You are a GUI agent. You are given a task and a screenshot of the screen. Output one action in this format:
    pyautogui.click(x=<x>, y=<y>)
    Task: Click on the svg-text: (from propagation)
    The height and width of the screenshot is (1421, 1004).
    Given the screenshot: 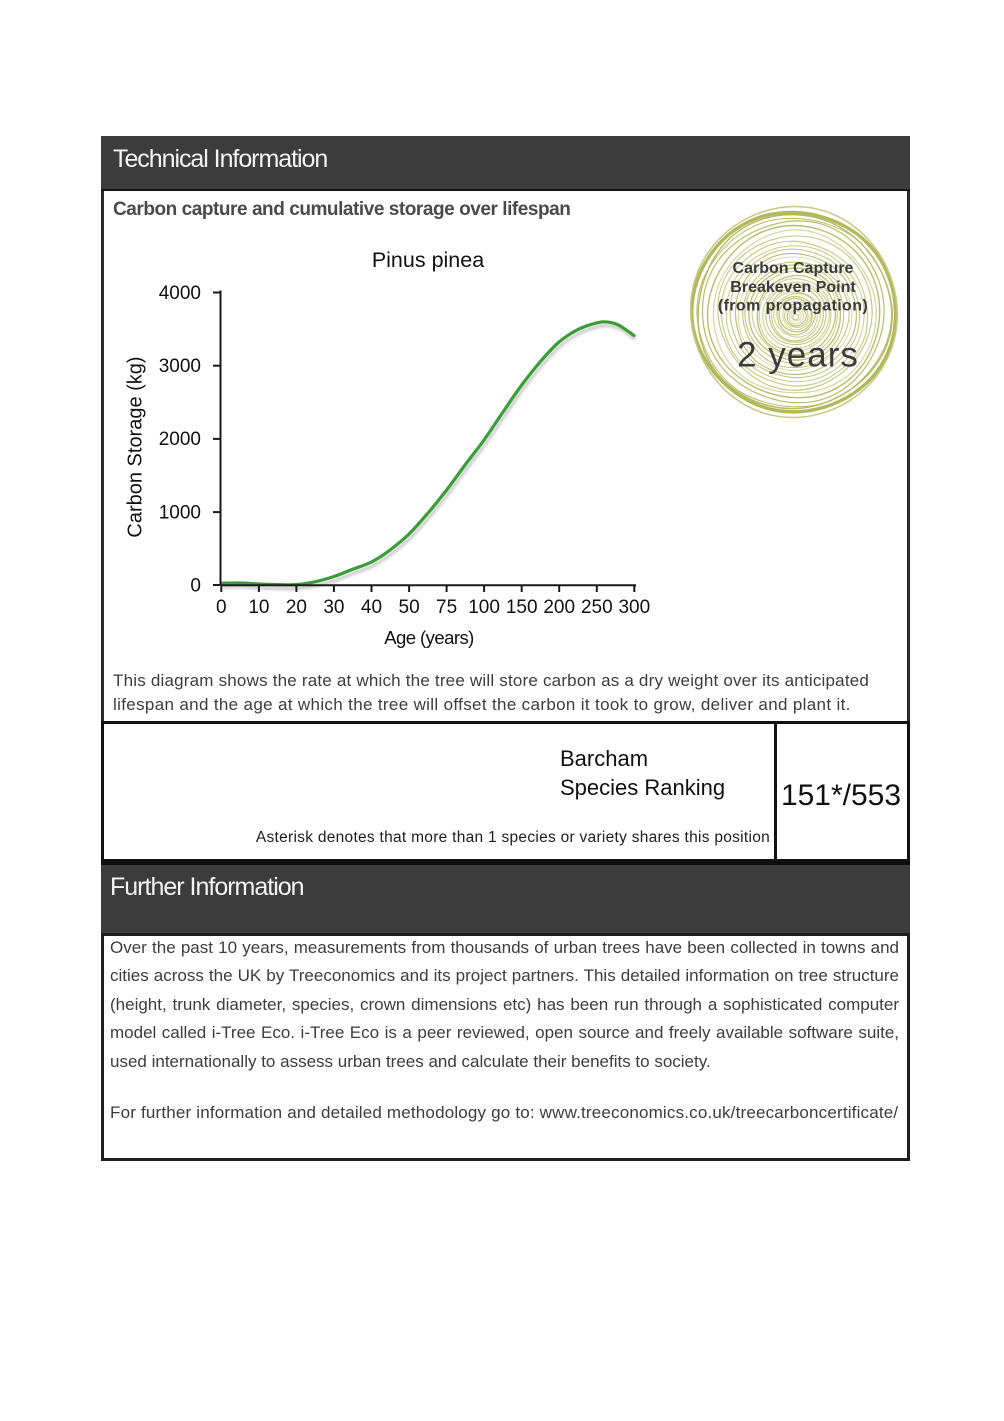 What is the action you would take?
    pyautogui.click(x=793, y=306)
    